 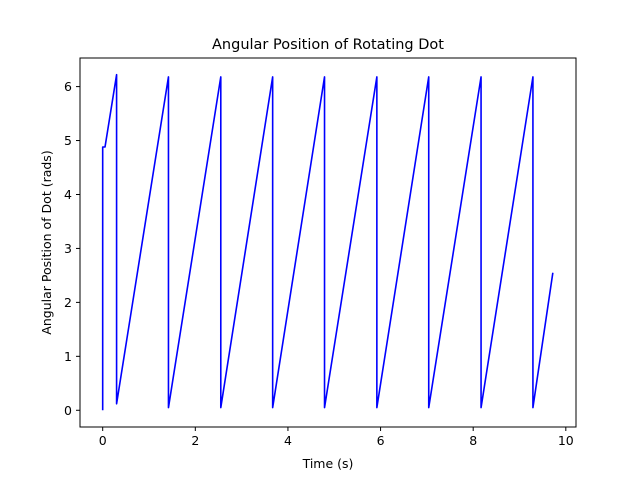 What do you see at coordinates (328, 45) in the screenshot?
I see `chart-title: Angular Position of Rotating Dot` at bounding box center [328, 45].